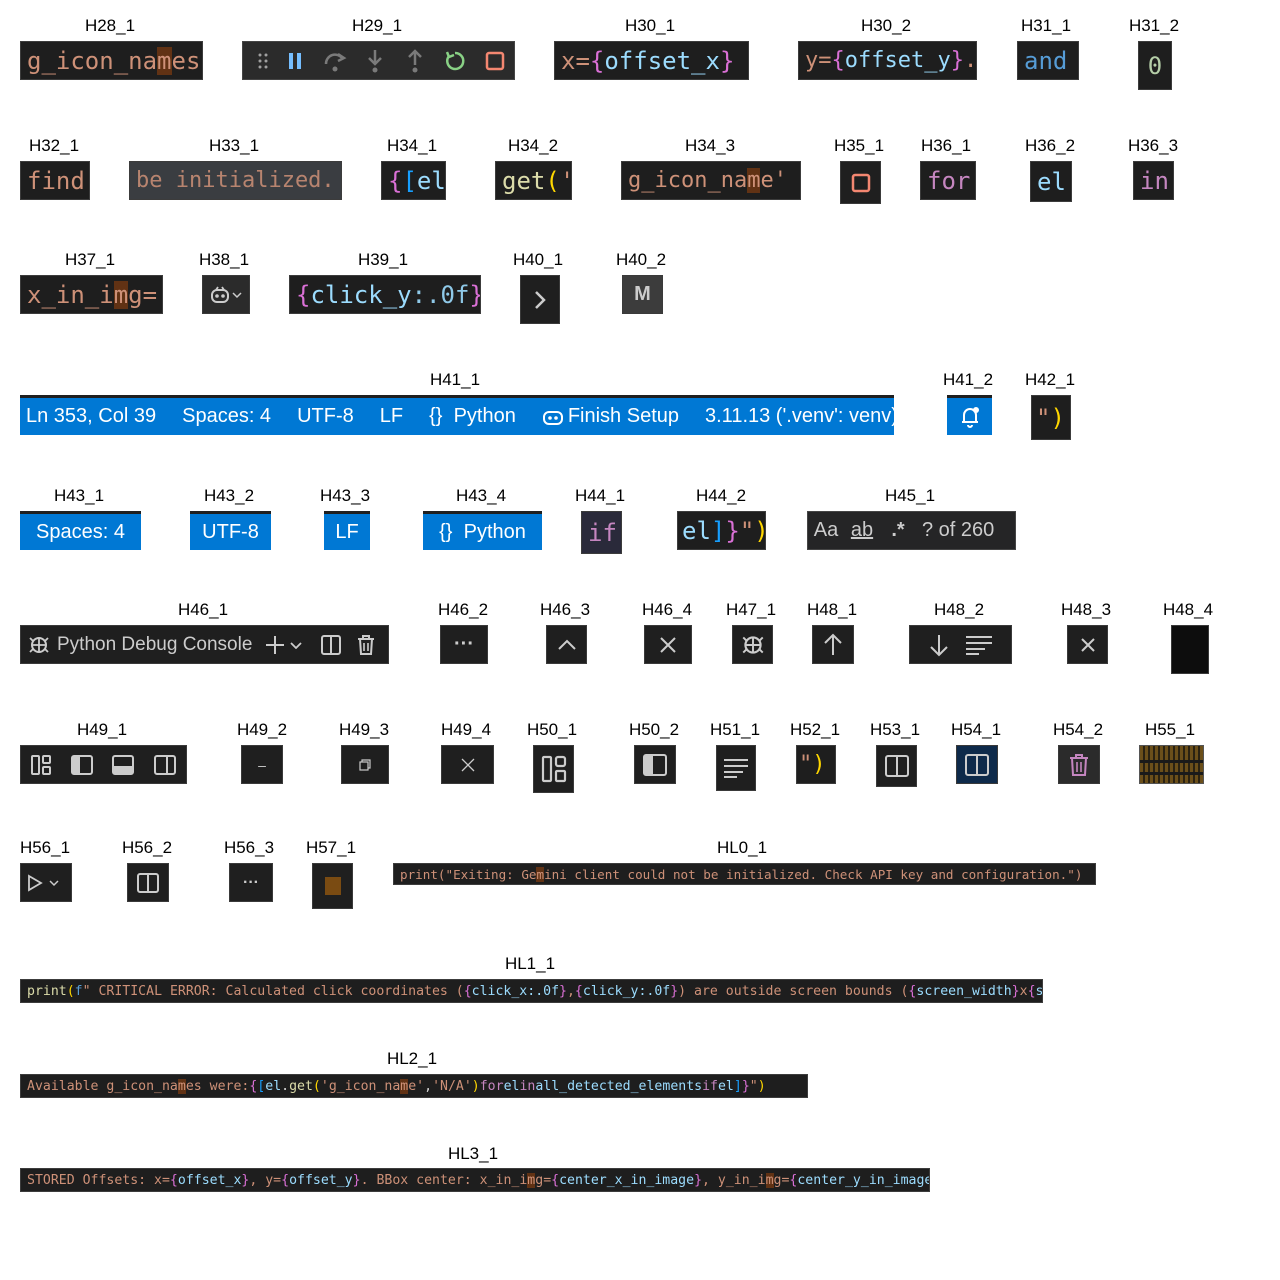 This screenshot has width=1280, height=1280. Describe the element at coordinates (742, 847) in the screenshot. I see `caption: HL0_1` at that location.